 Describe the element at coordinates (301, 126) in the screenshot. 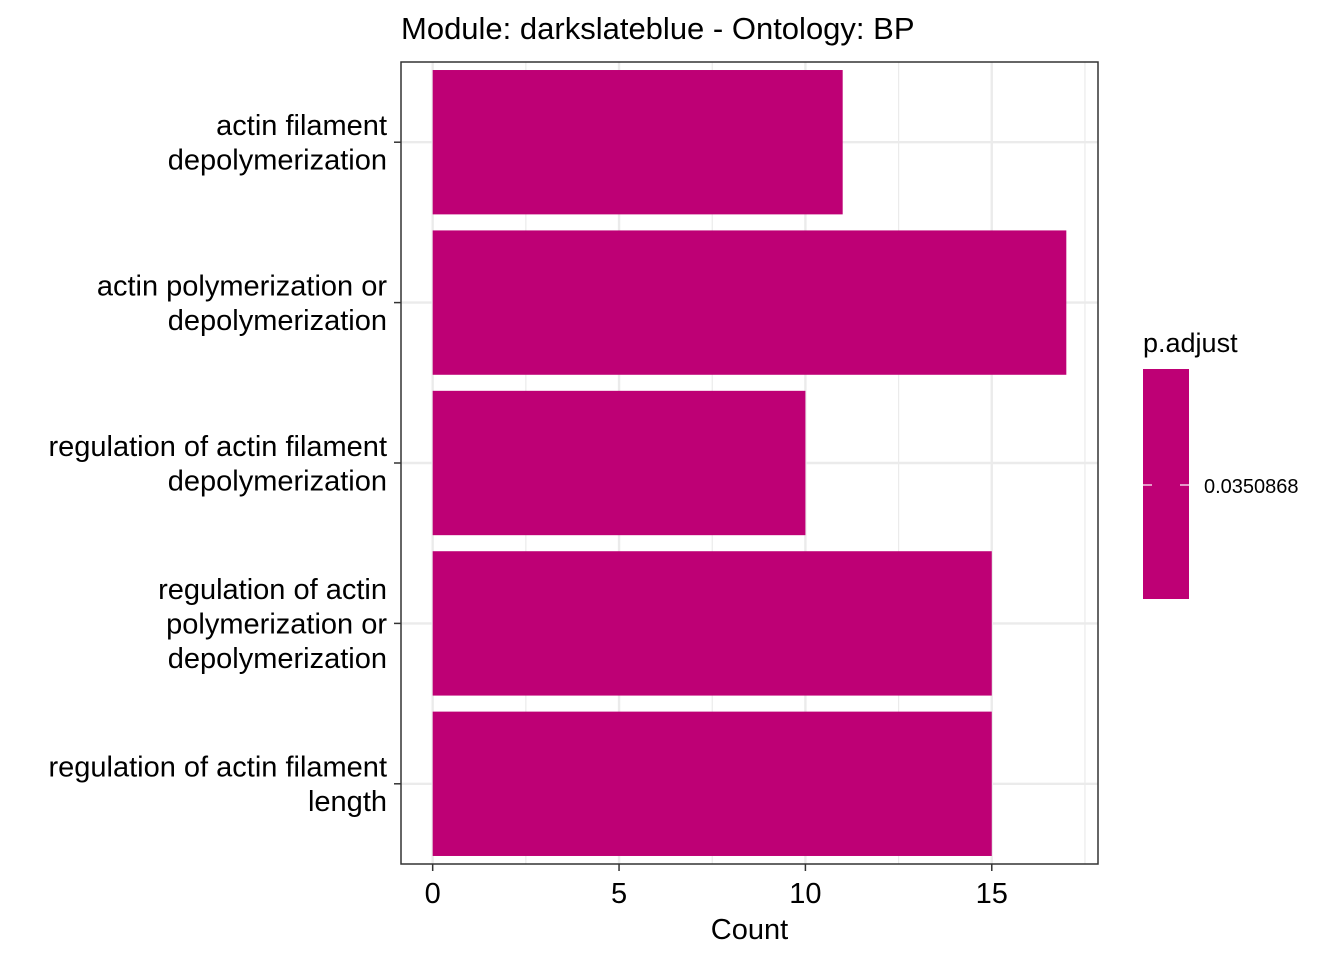

I see `y-tick-label: actin filament` at that location.